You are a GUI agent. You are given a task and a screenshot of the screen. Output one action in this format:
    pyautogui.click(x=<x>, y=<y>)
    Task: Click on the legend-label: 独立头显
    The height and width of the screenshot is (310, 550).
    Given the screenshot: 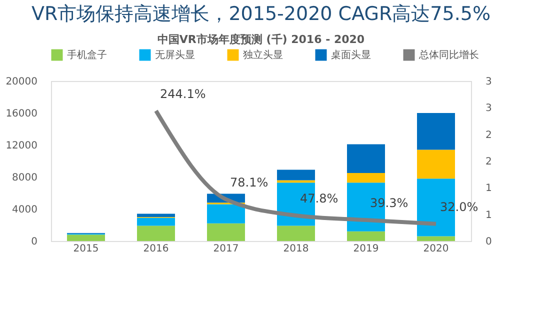 What is the action you would take?
    pyautogui.click(x=263, y=55)
    